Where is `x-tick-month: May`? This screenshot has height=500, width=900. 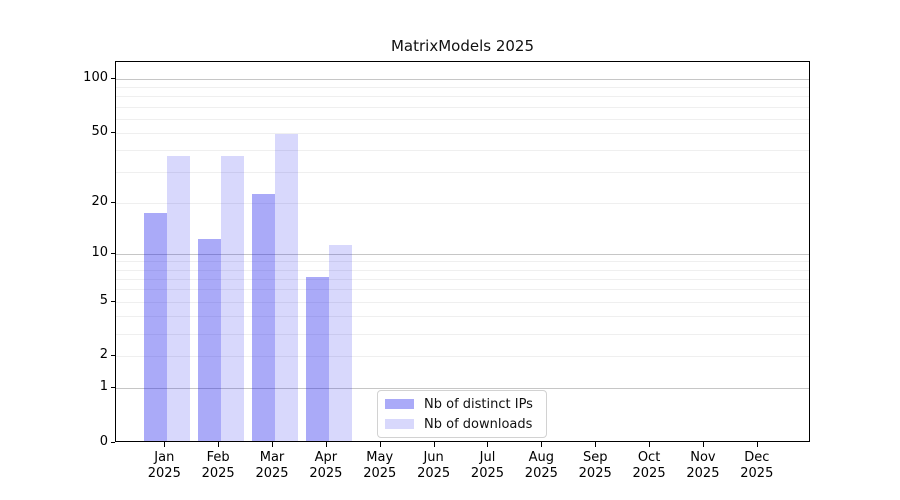
x-tick-month: May is located at coordinates (380, 457).